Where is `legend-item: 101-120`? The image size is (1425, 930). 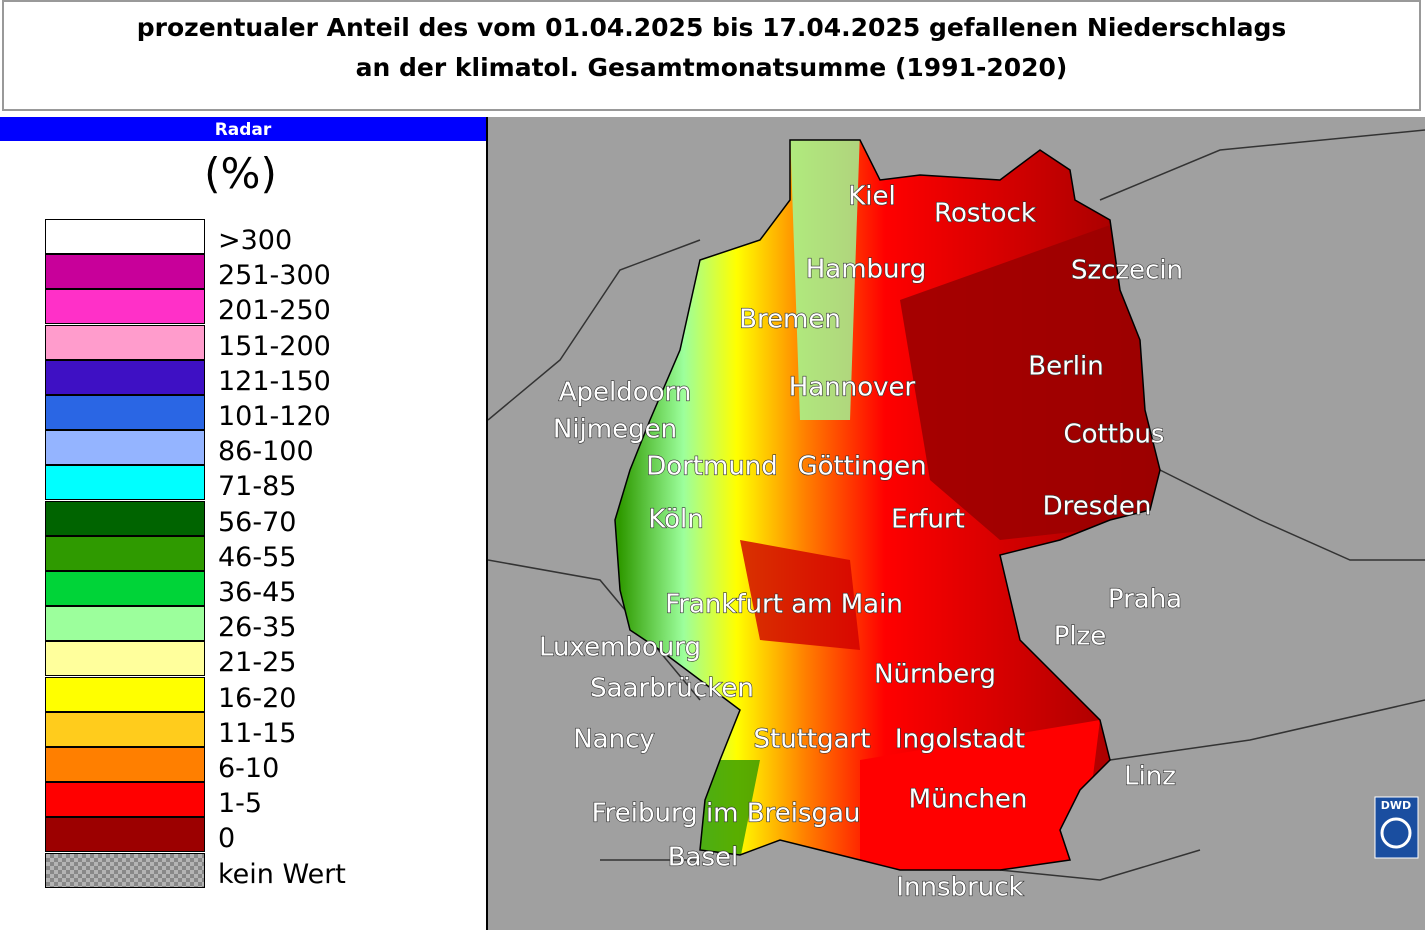
legend-item: 101-120 is located at coordinates (245, 413).